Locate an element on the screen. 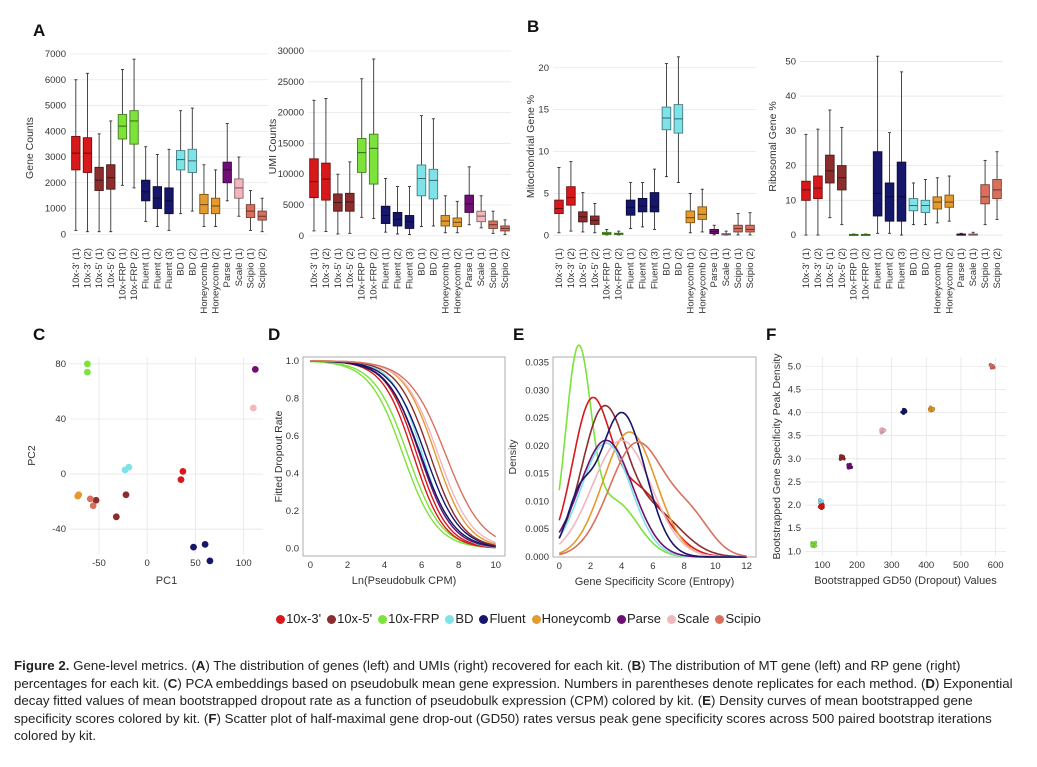 This screenshot has width=1037, height=767. caption-panel-ref: A is located at coordinates (200, 665).